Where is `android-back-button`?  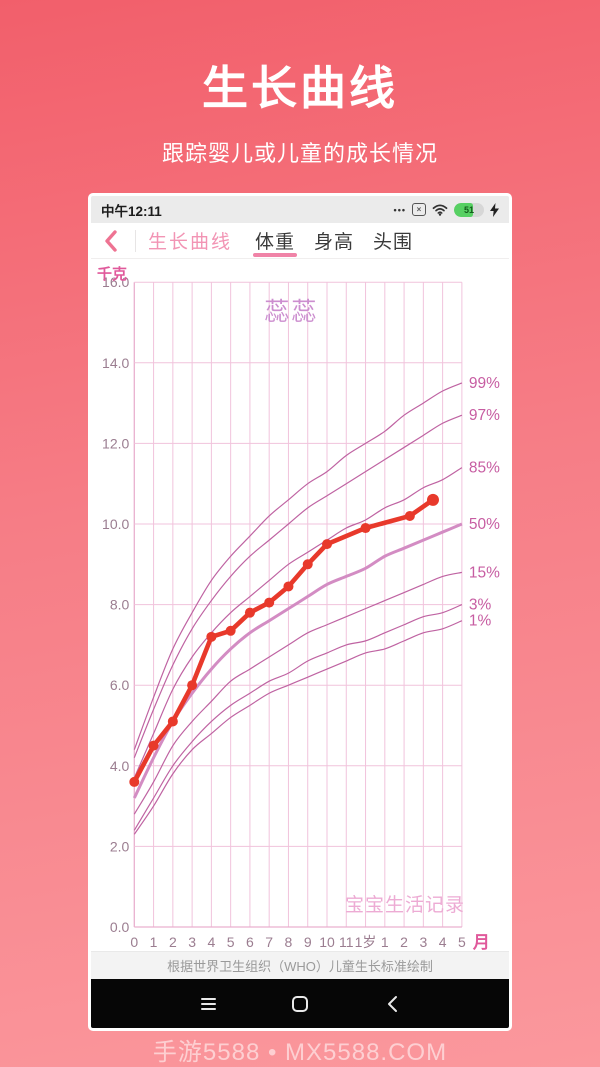
android-back-button is located at coordinates (392, 1004).